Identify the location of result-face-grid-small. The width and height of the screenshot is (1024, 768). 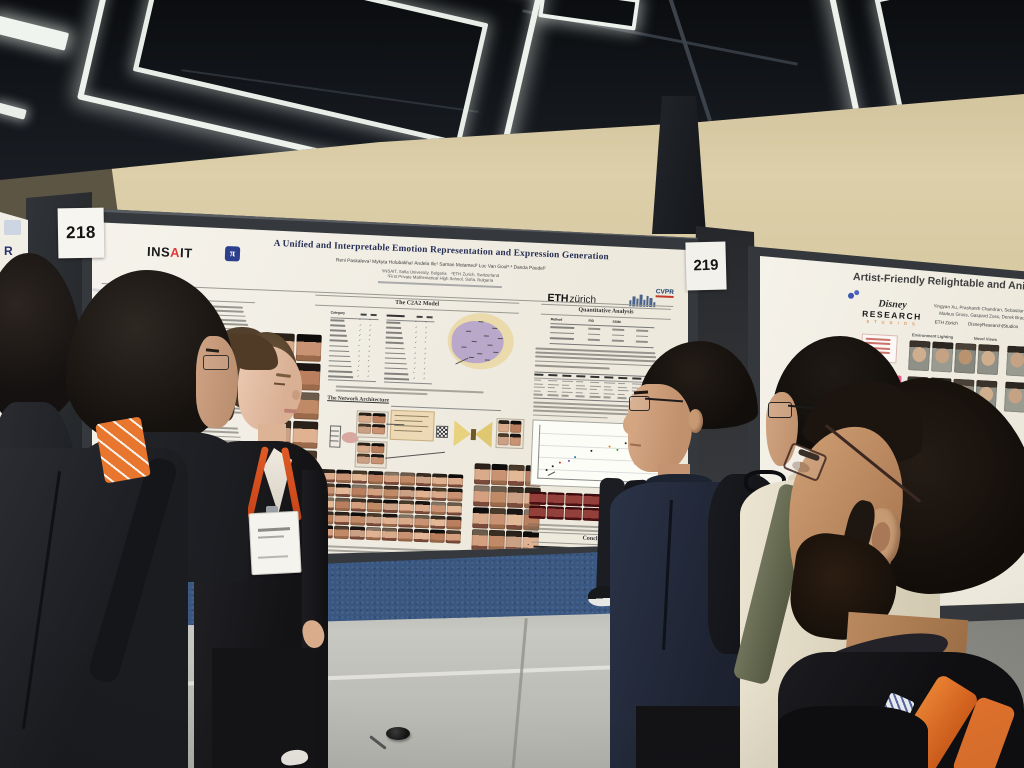
(392, 507).